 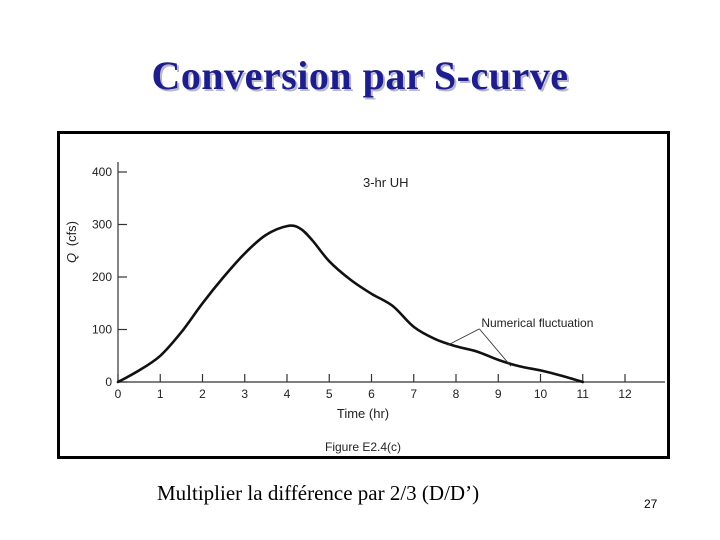 What do you see at coordinates (537, 323) in the screenshot?
I see `annotation-label: Numerical fluctuation` at bounding box center [537, 323].